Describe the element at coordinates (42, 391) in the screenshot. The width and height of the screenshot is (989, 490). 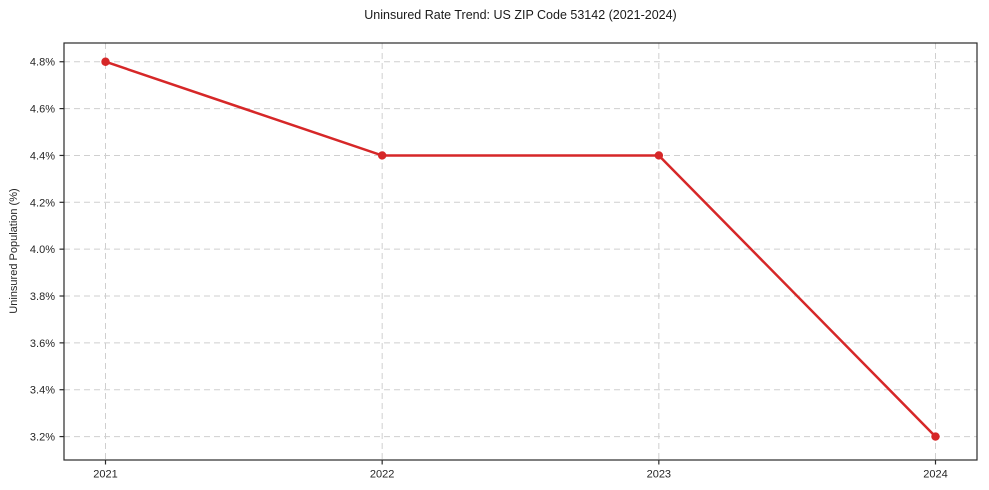
I see `y-tick-label: 3.4%` at that location.